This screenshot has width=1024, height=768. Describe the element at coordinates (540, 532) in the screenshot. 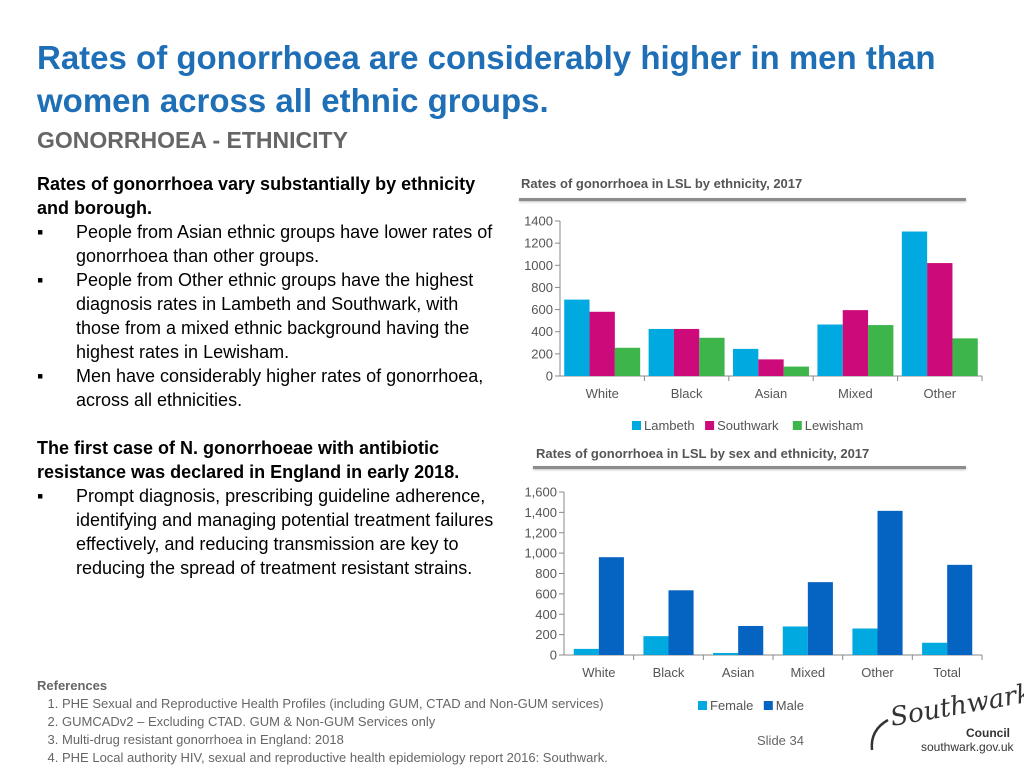

I see `y-tick-label: 1,200` at that location.